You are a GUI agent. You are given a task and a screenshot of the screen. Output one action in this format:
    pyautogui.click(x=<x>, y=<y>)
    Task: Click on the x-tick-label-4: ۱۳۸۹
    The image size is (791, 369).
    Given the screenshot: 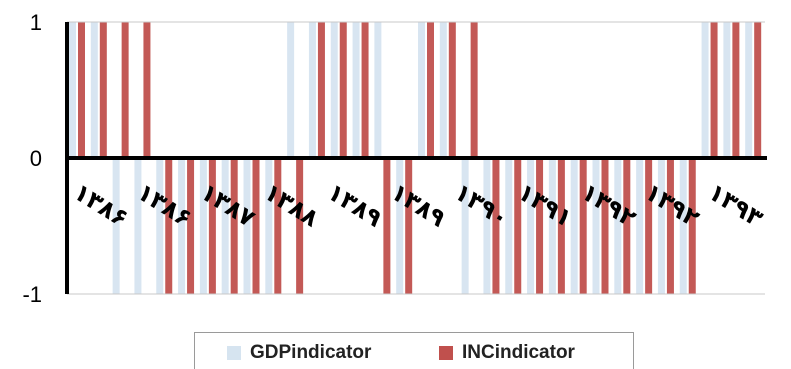 What is the action you would take?
    pyautogui.click(x=354, y=205)
    